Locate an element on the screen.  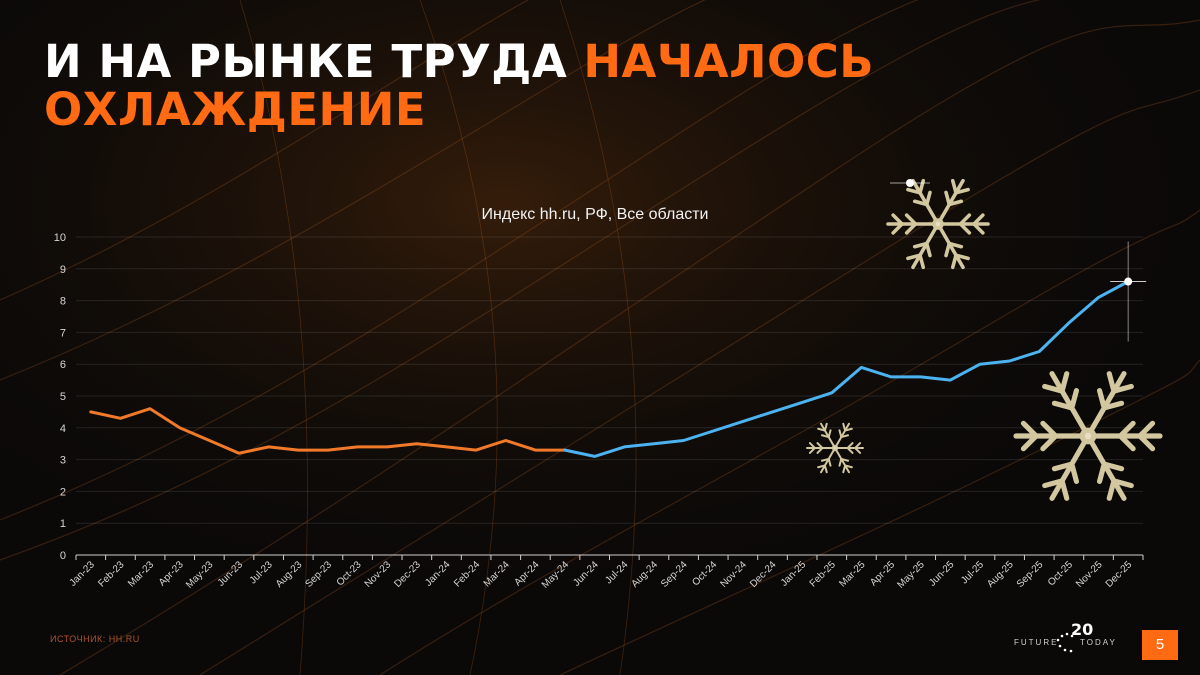
x-tick-label: Feb-25 is located at coordinates (823, 574).